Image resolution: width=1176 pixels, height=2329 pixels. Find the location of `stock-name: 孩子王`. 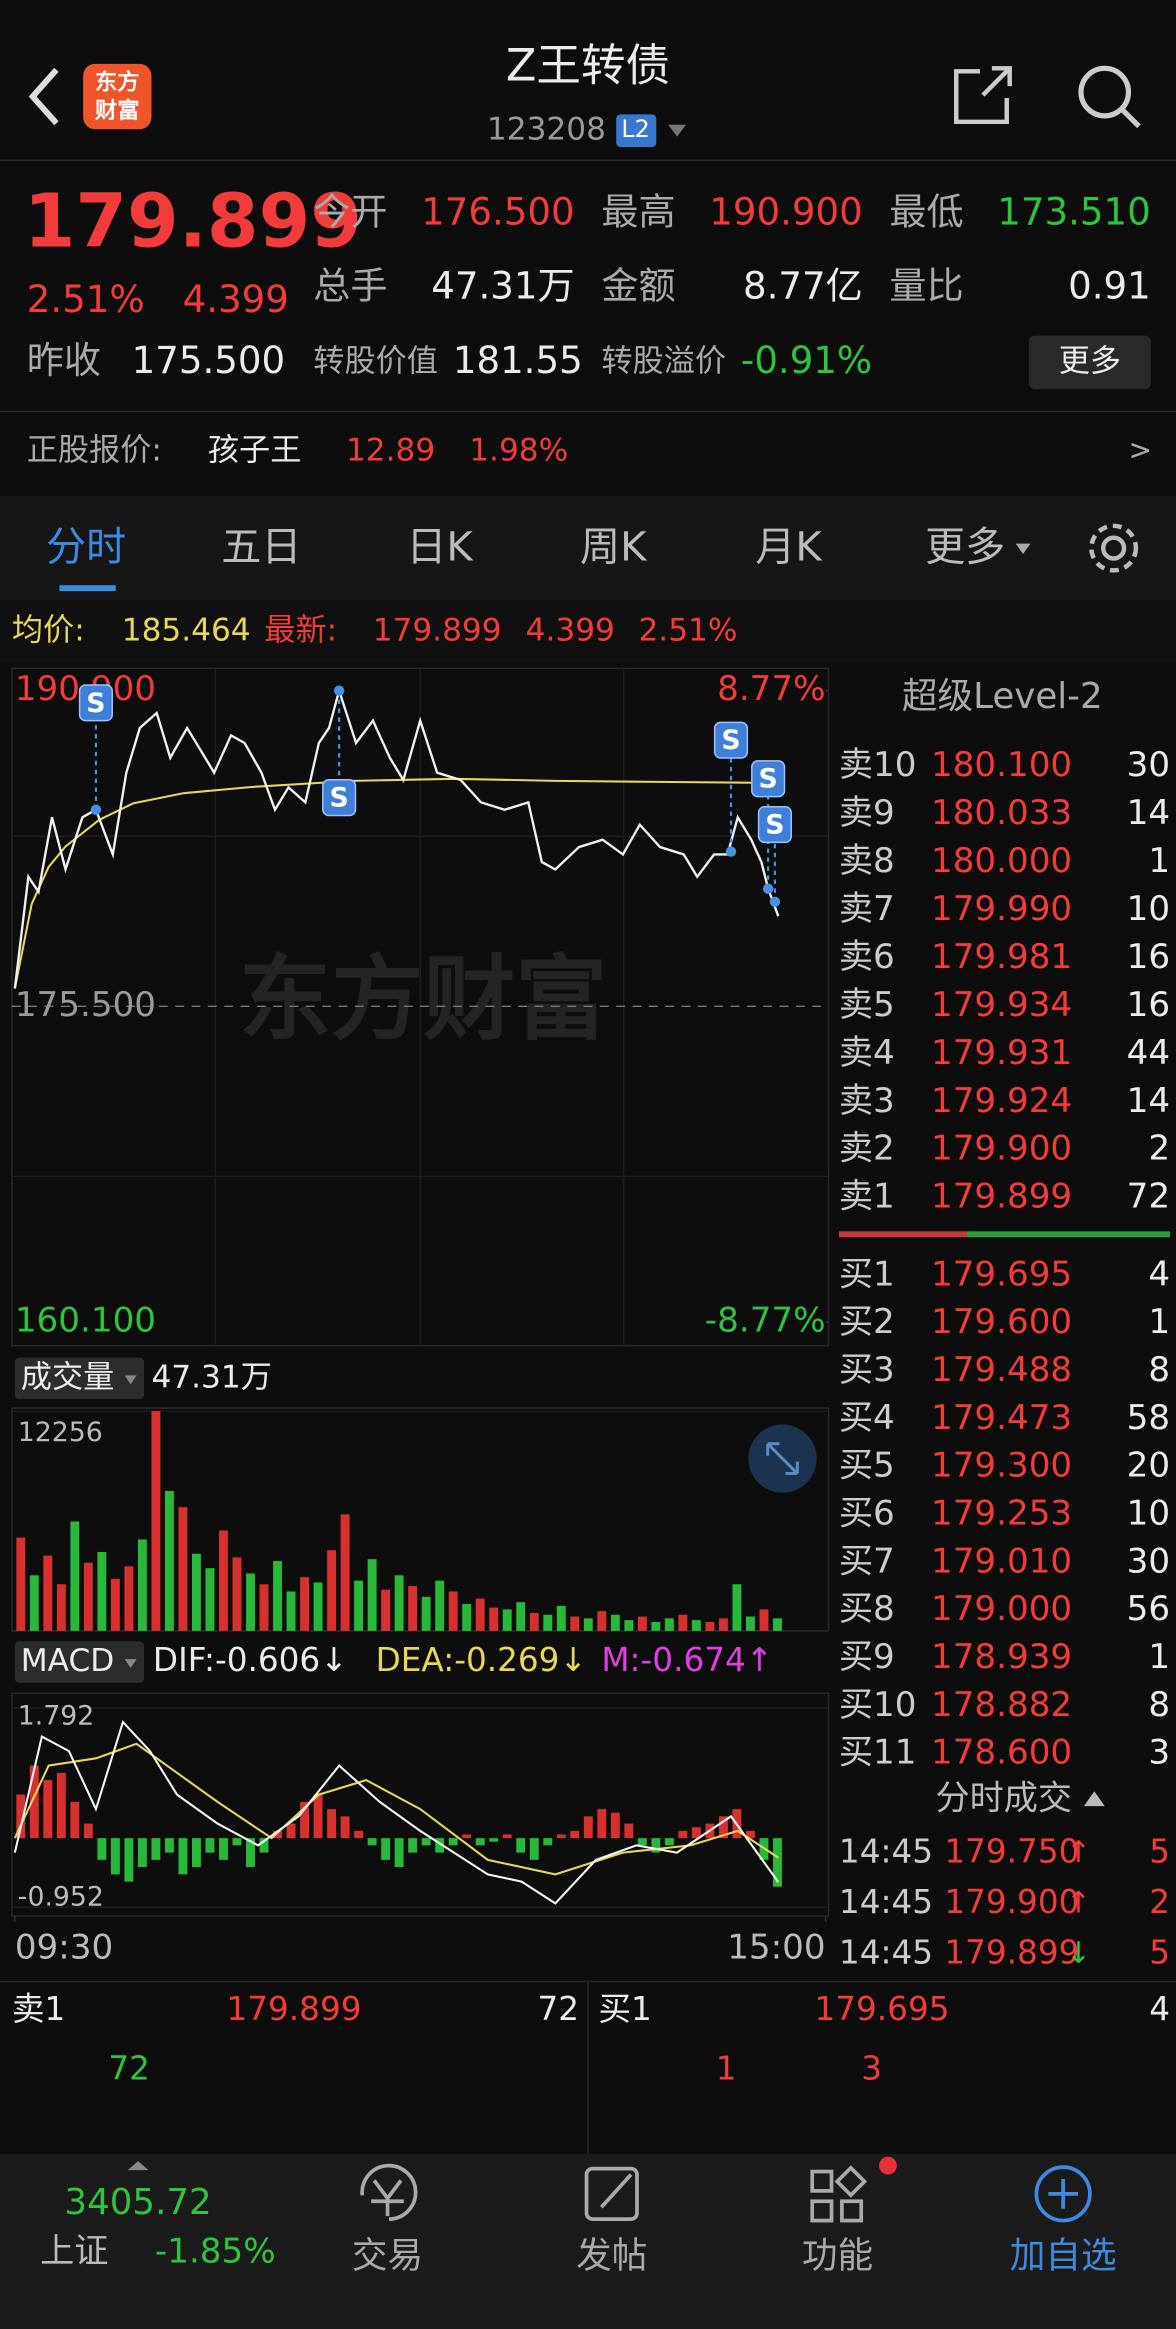

stock-name: 孩子王 is located at coordinates (255, 451).